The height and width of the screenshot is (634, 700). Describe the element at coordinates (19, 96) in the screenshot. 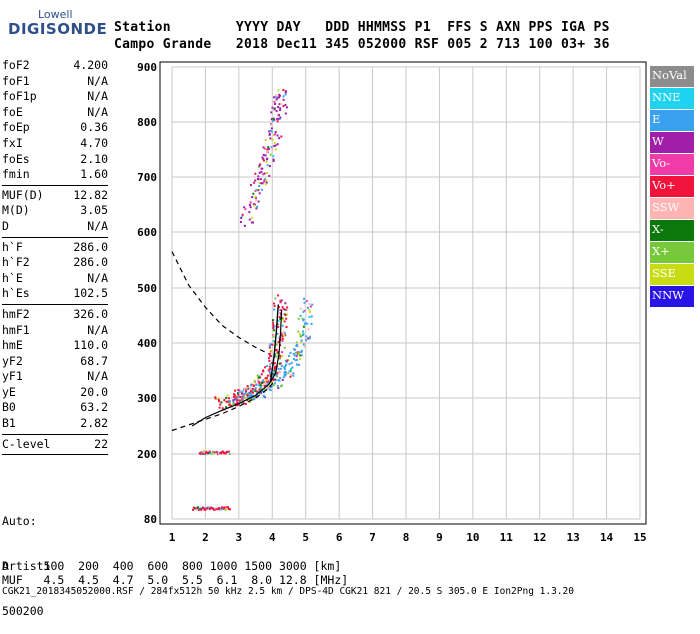

I see `param-name: foF1p` at that location.